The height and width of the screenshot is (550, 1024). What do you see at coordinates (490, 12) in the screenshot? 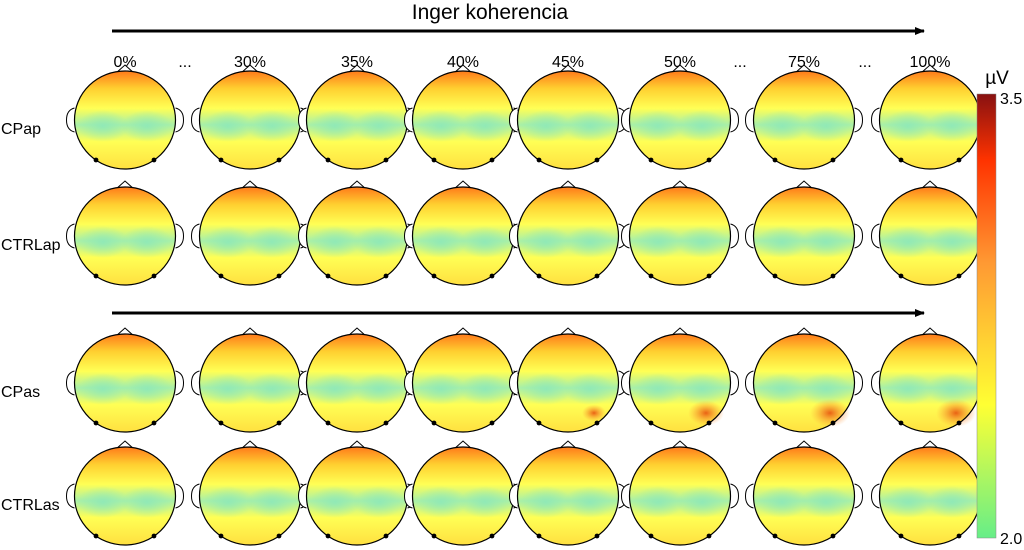
I see `figure-title: Inger koherencia` at bounding box center [490, 12].